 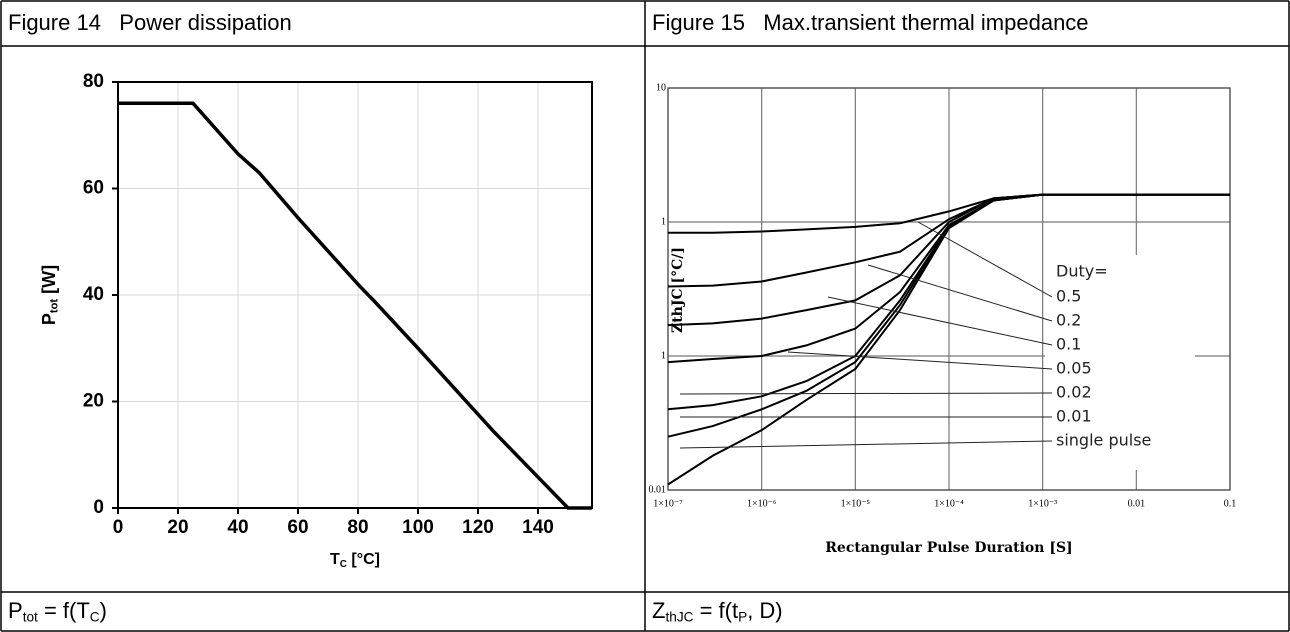 I want to click on x-tick-label: 1×10⁻⁴, so click(x=949, y=503).